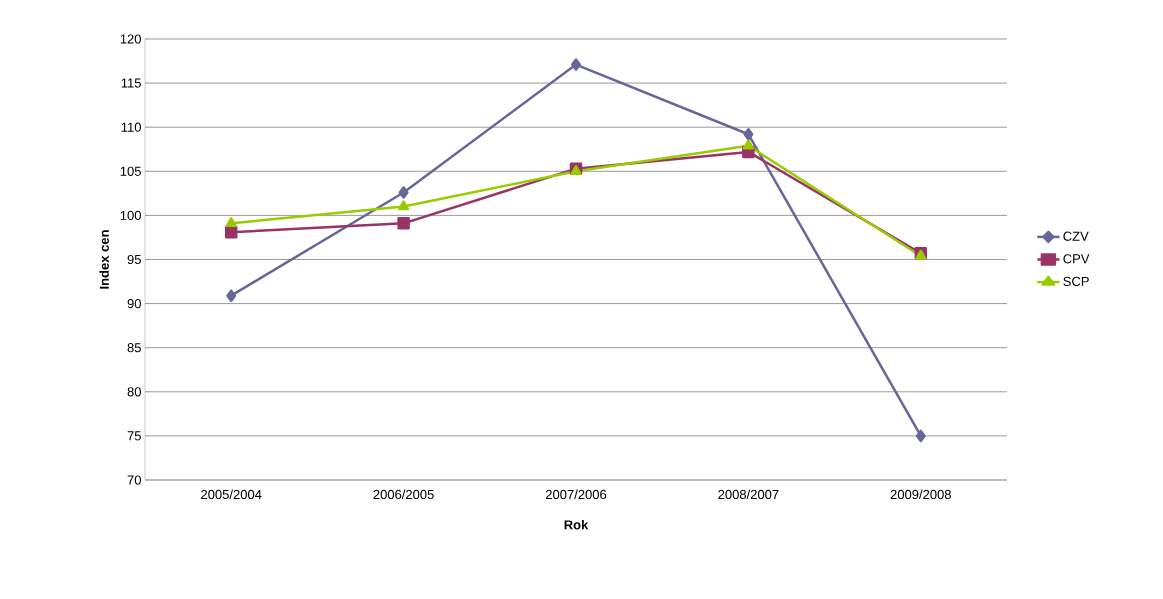 Image resolution: width=1163 pixels, height=599 pixels. What do you see at coordinates (134, 303) in the screenshot?
I see `y-tick-label: 90` at bounding box center [134, 303].